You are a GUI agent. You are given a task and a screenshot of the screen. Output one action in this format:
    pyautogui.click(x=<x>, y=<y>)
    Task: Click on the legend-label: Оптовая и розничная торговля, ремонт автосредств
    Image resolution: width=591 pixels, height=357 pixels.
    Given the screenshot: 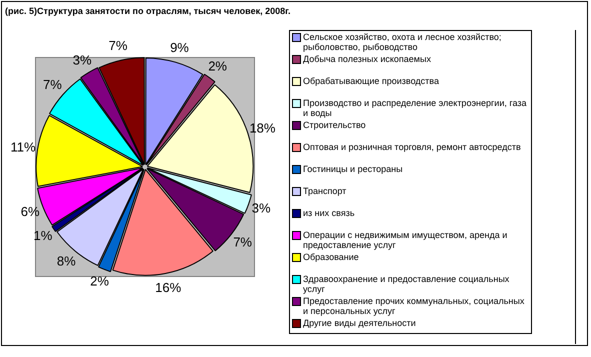 What is the action you would take?
    pyautogui.click(x=412, y=147)
    